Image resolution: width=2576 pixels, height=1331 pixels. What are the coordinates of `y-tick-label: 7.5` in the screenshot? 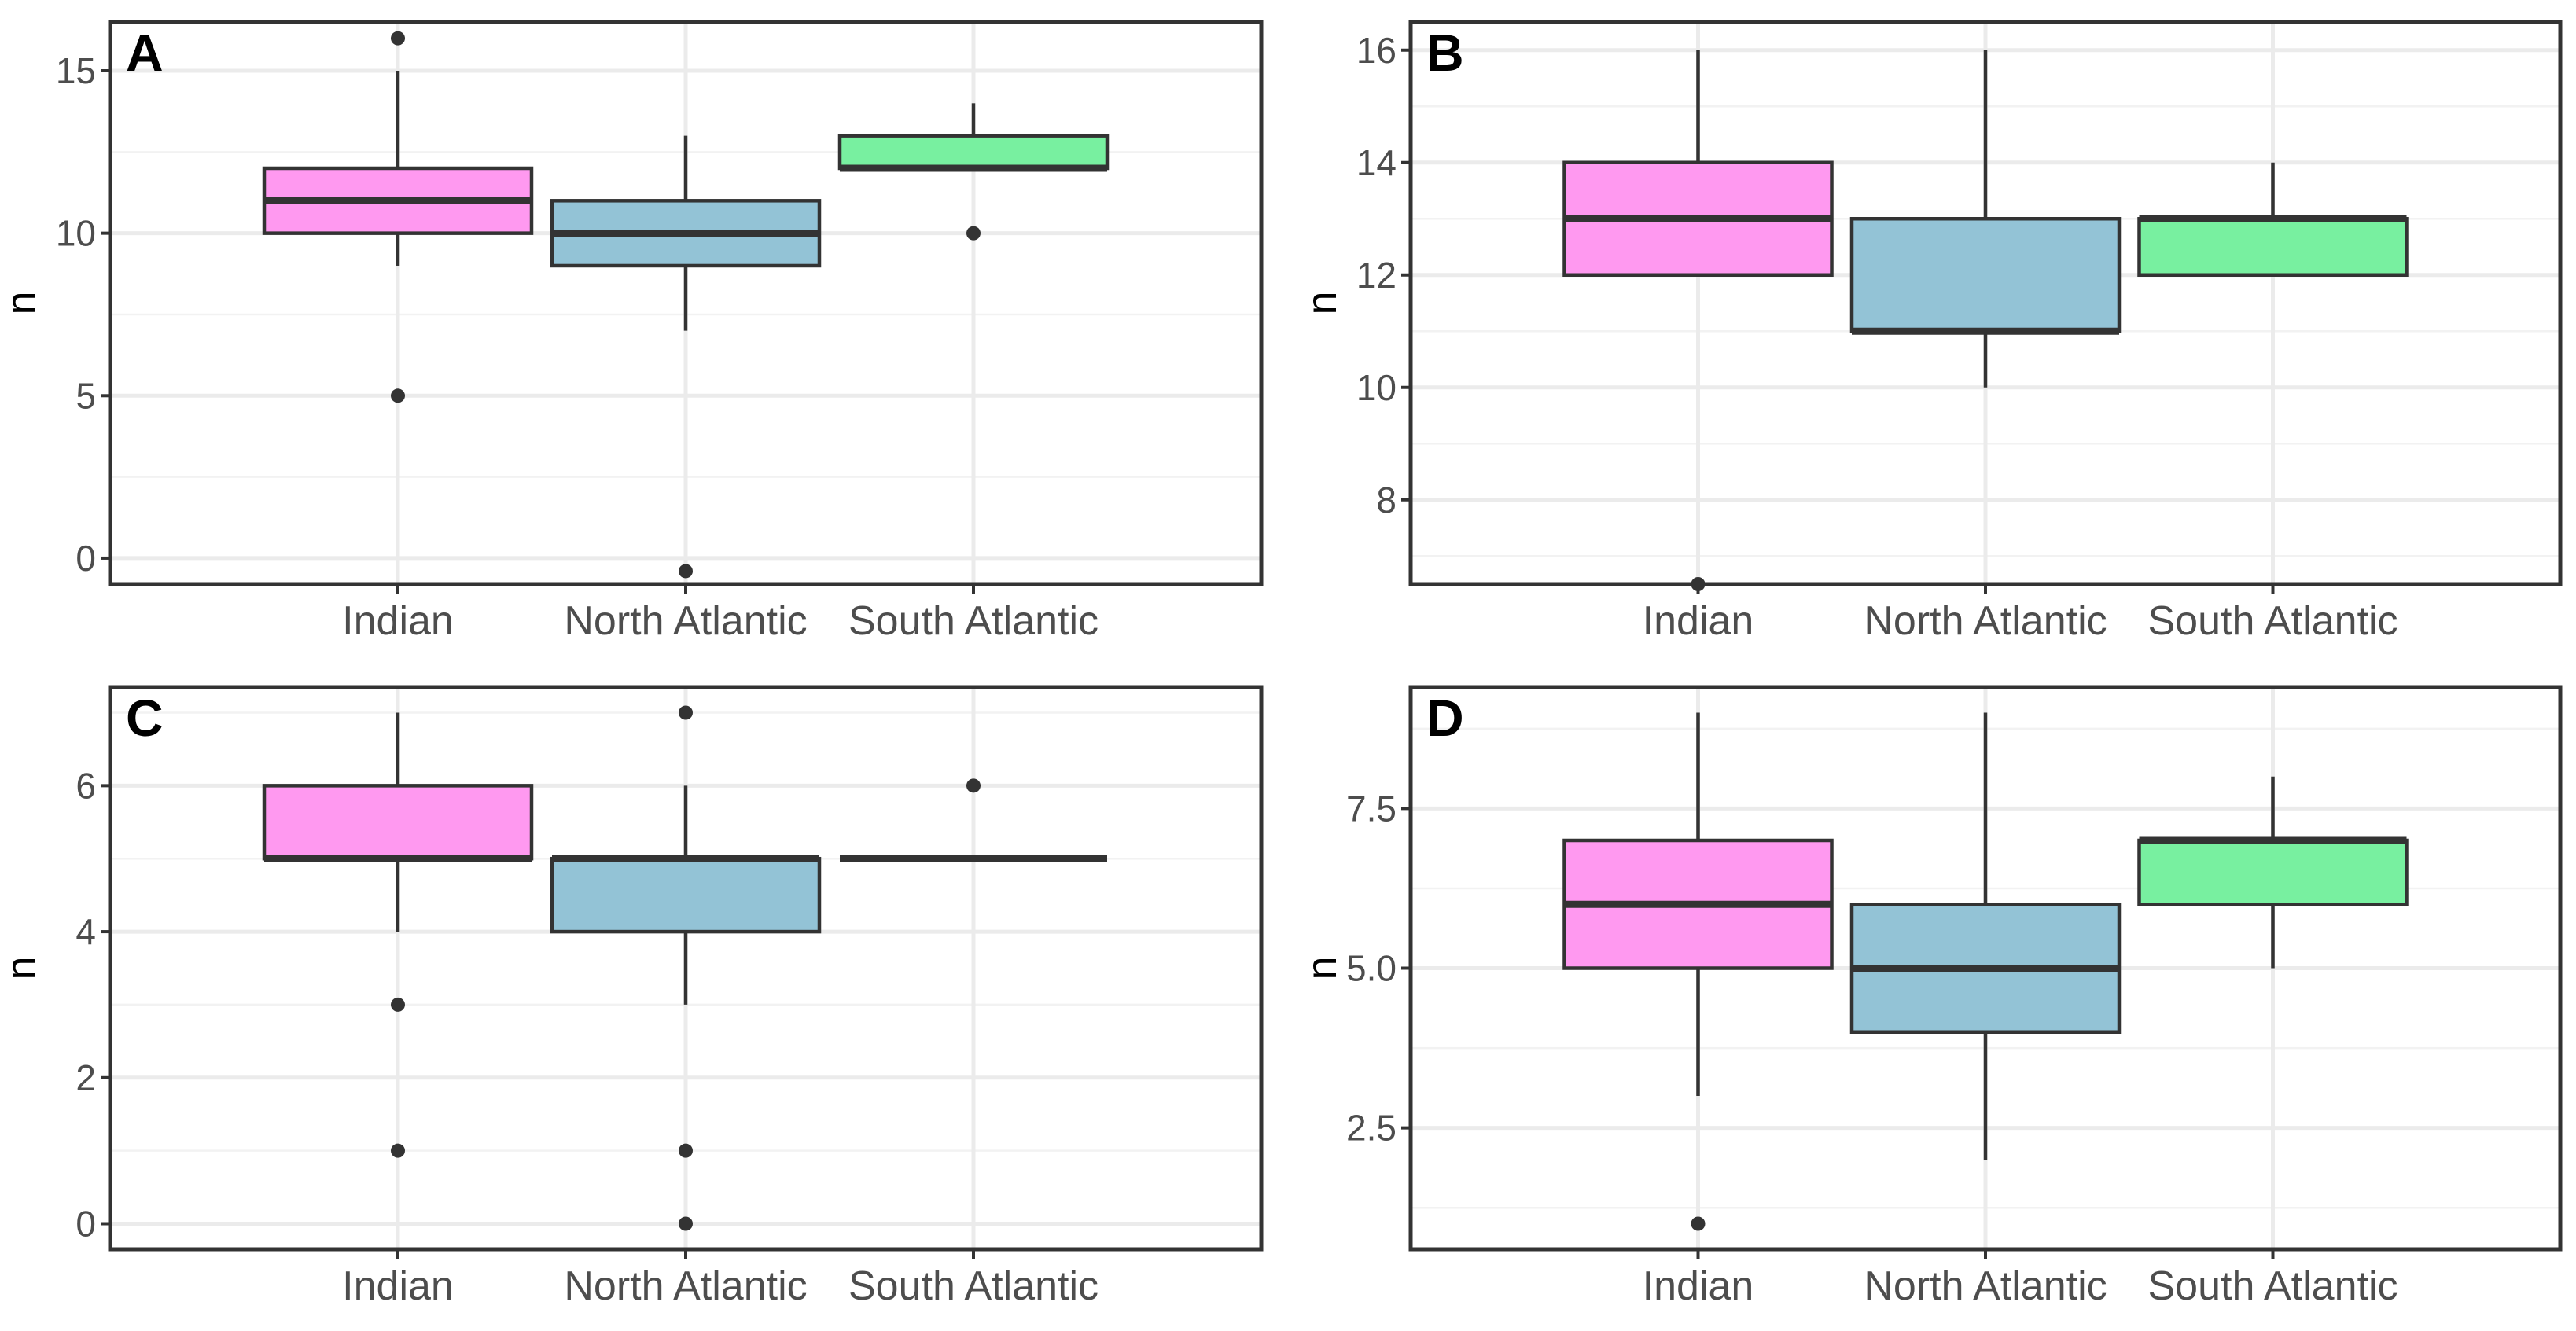 It's located at (1371, 808).